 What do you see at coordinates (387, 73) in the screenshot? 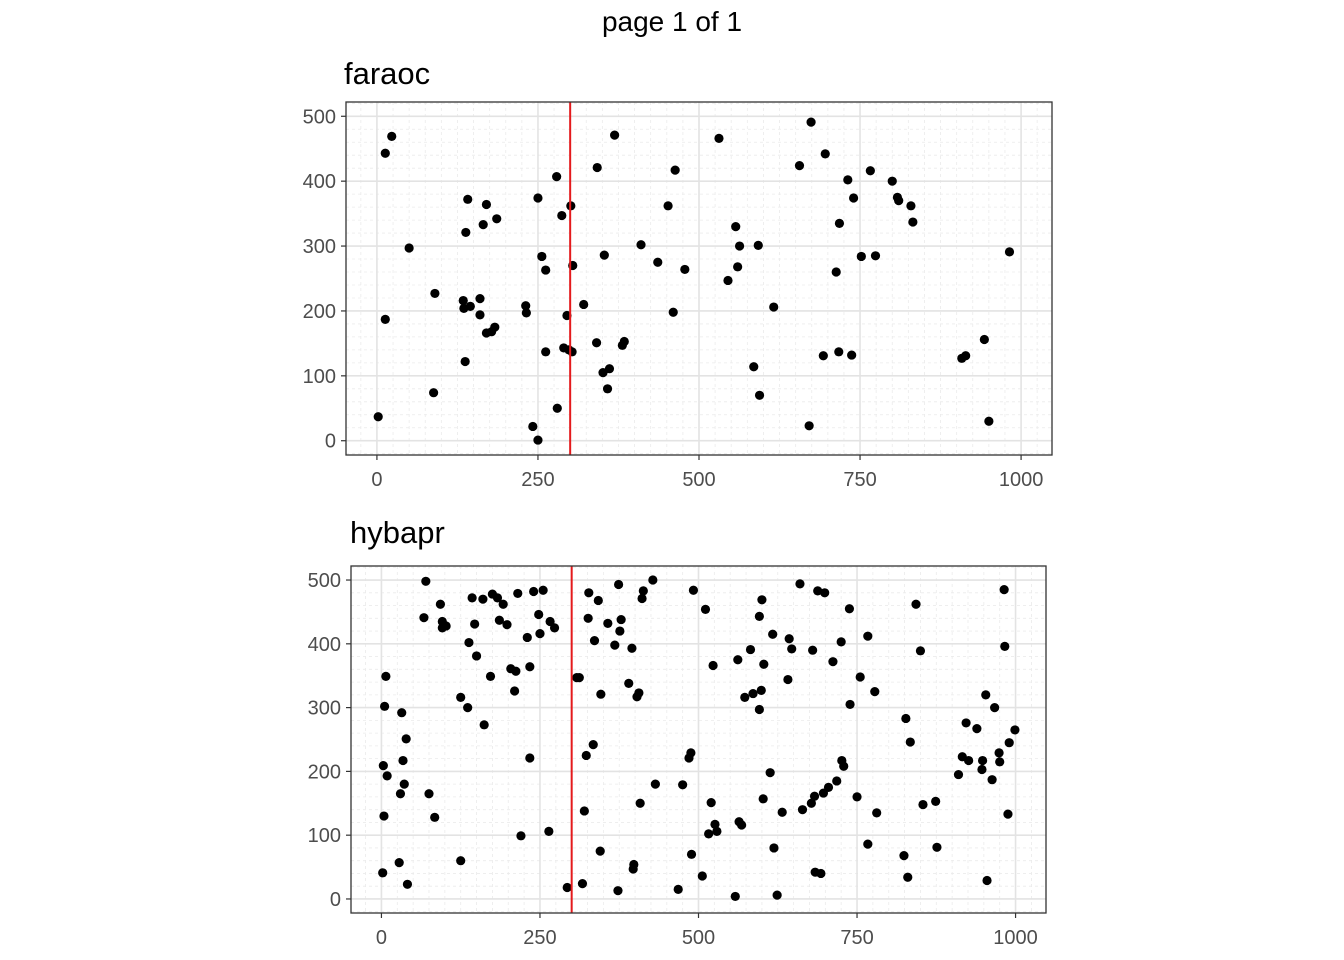
I see `chart-title: faraoc` at bounding box center [387, 73].